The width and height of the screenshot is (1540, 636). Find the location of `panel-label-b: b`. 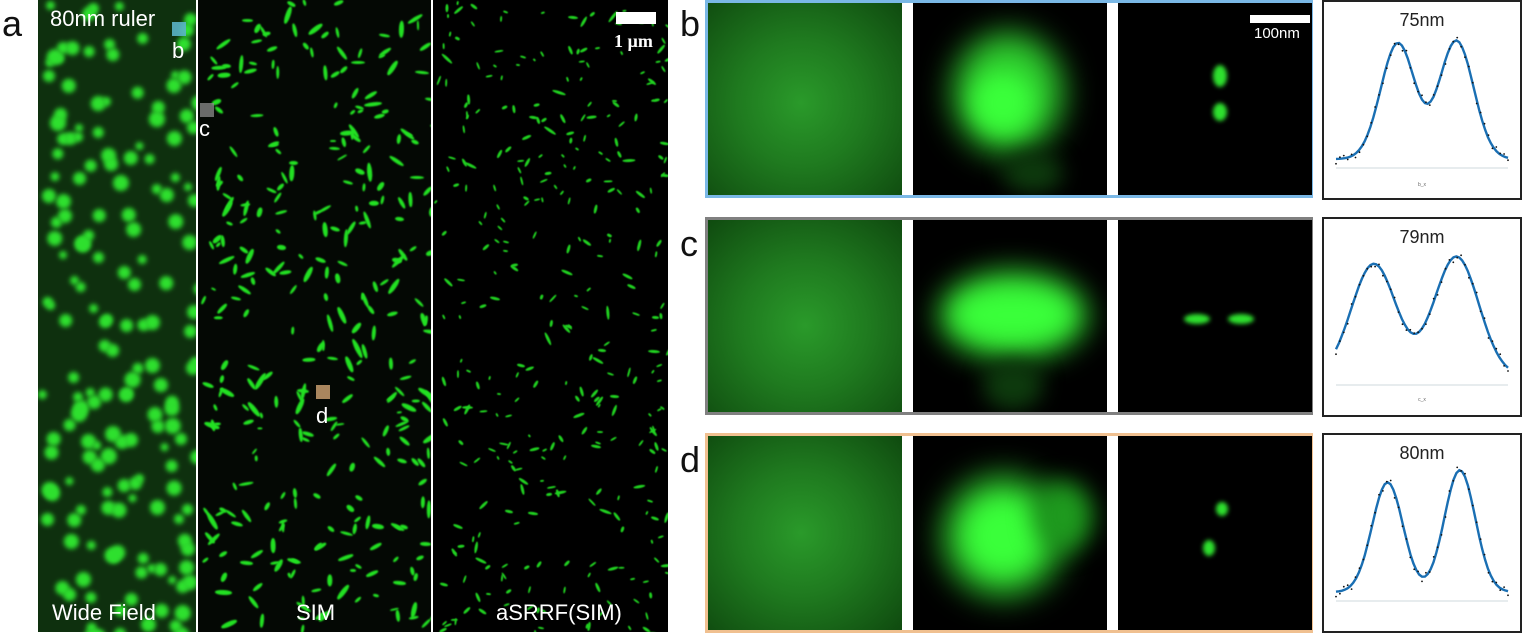

panel-label-b: b is located at coordinates (690, 23).